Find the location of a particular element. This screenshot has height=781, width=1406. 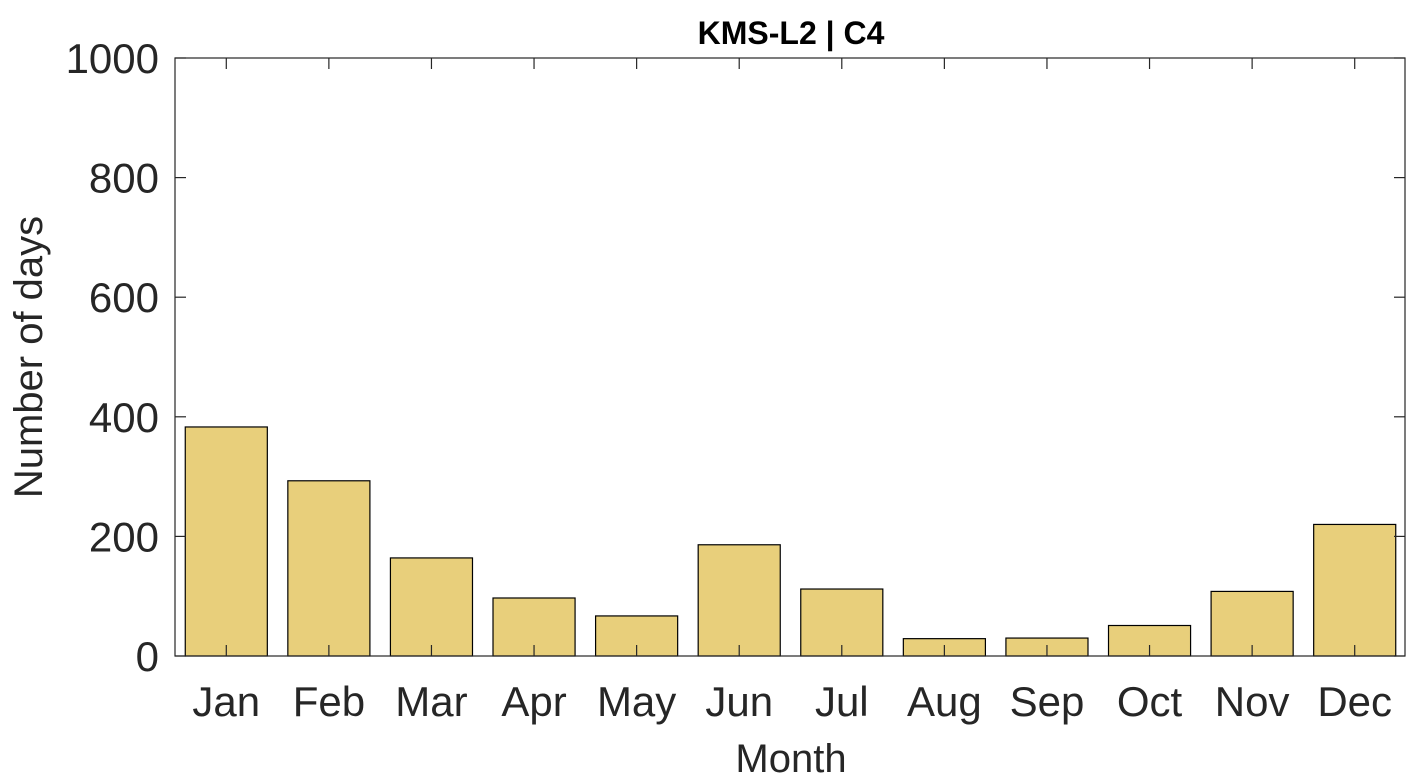

y-tick-label: 800 is located at coordinates (124, 178).